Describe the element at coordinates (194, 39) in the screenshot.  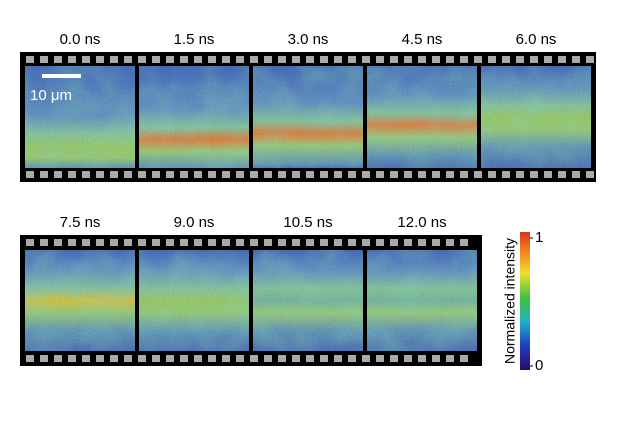
I see `frame-label: 1.5 ns` at that location.